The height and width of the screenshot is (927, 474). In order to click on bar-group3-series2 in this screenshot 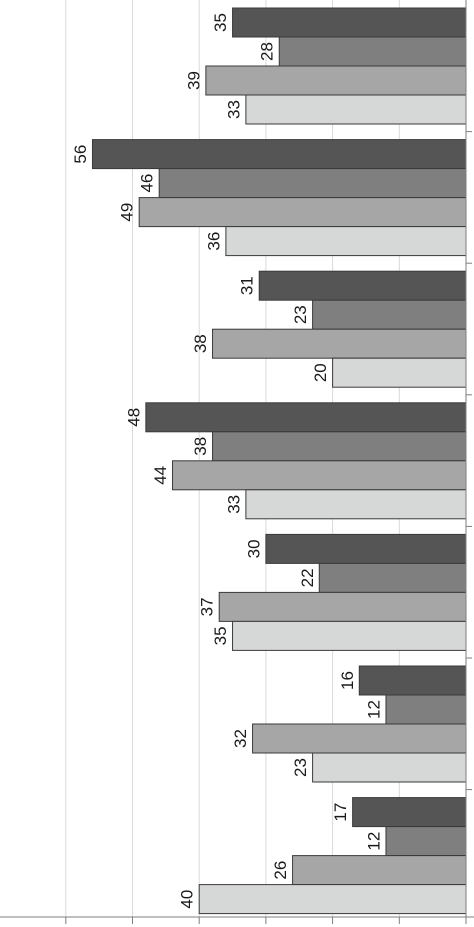, I will do `click(389, 314)`.